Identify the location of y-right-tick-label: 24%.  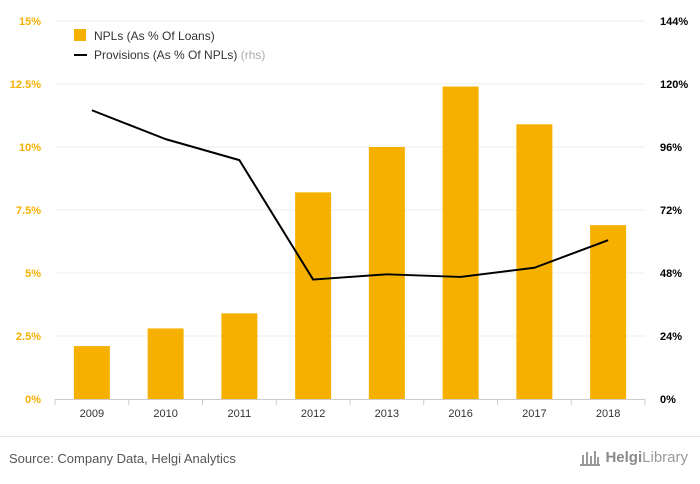
(671, 337).